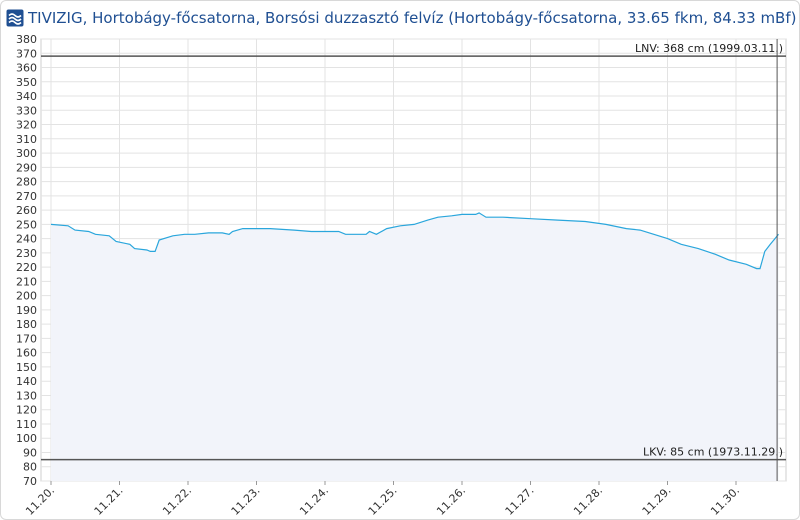  Describe the element at coordinates (40, 501) in the screenshot. I see `x-tick-label: 11.20.` at that location.